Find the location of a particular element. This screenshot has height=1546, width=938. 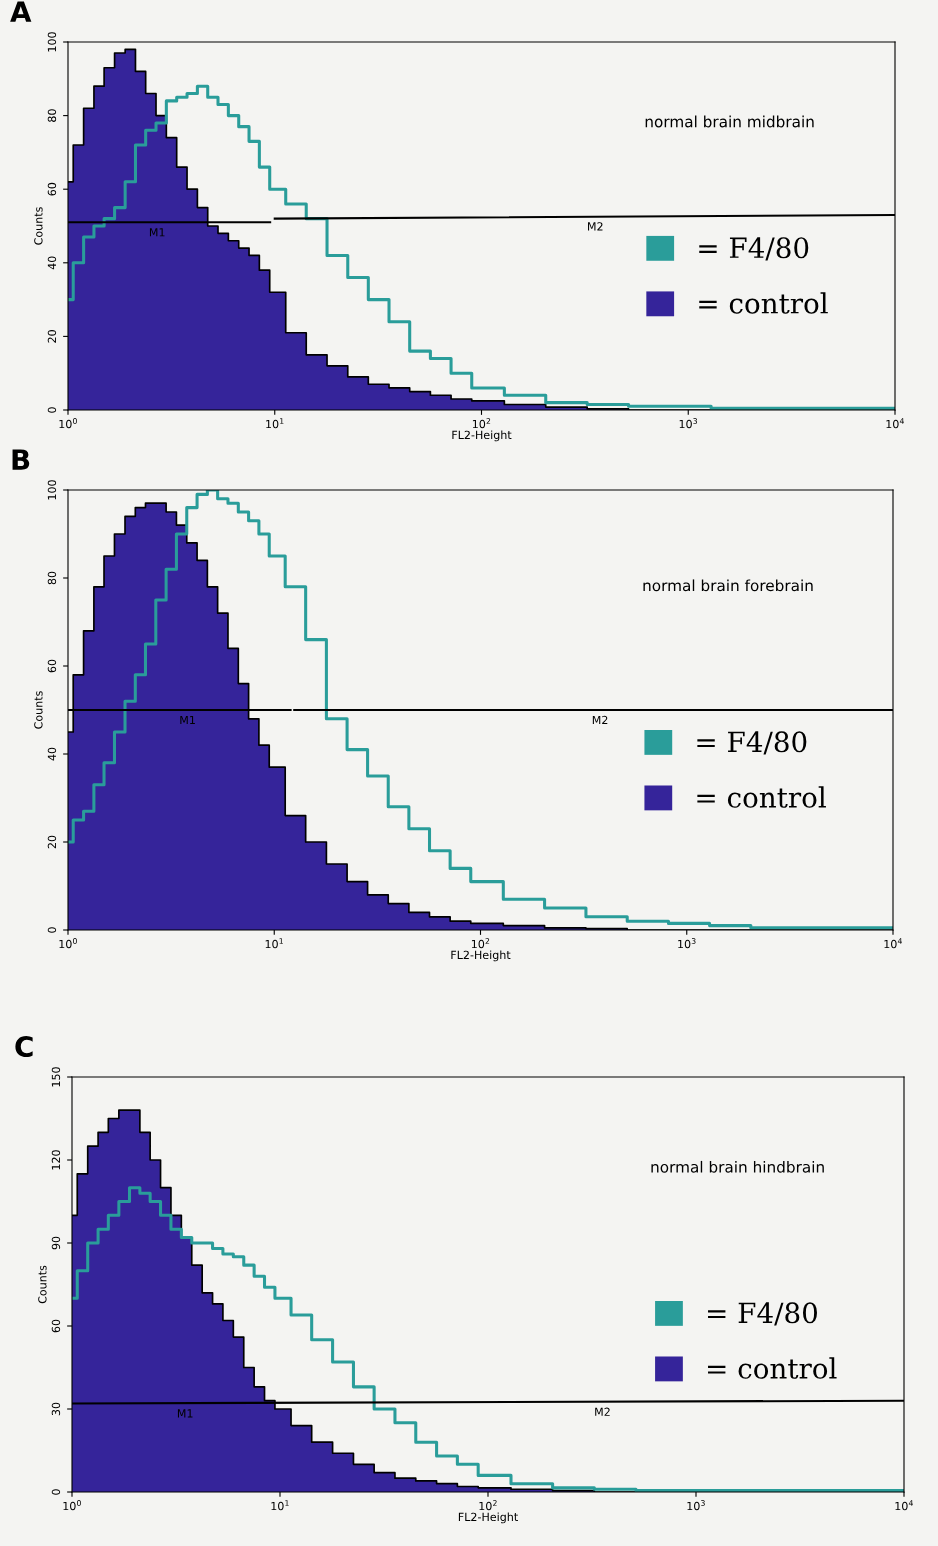

y-tick-label: 120 is located at coordinates (56, 1160).